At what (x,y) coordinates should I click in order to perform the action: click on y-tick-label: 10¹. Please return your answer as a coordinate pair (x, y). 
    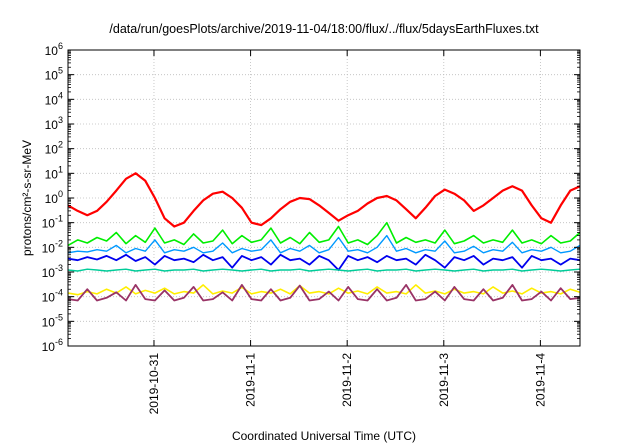
    Looking at the image, I should click on (54, 172).